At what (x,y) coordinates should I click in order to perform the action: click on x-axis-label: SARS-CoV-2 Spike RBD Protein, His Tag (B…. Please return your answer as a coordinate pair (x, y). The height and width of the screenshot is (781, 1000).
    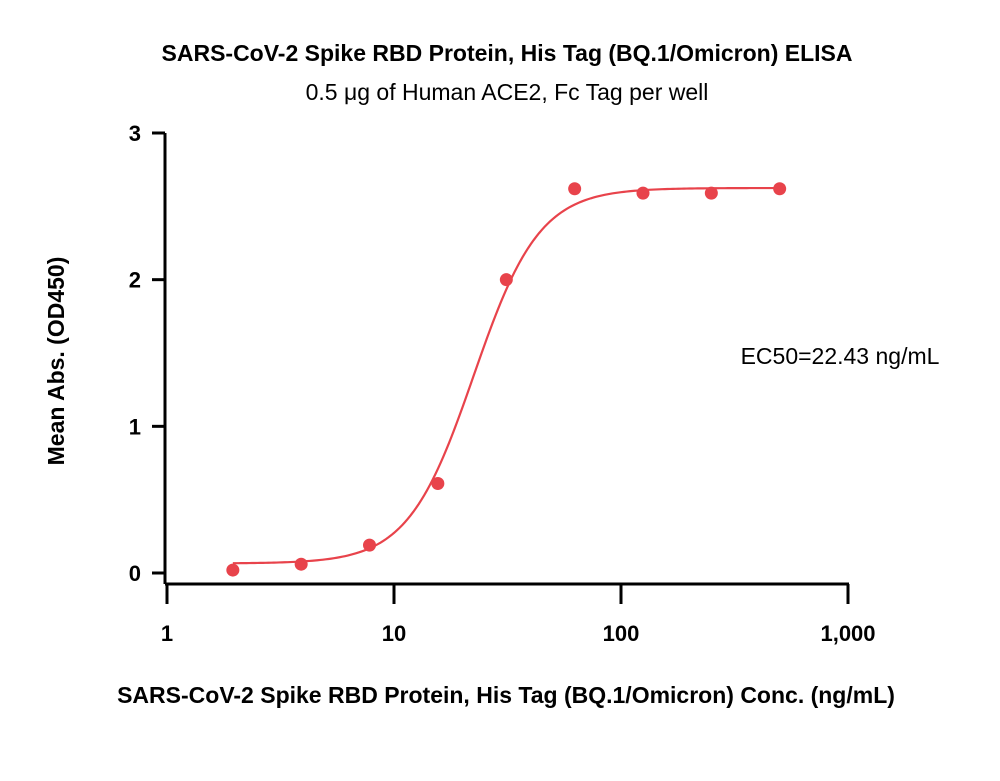
    Looking at the image, I should click on (506, 695).